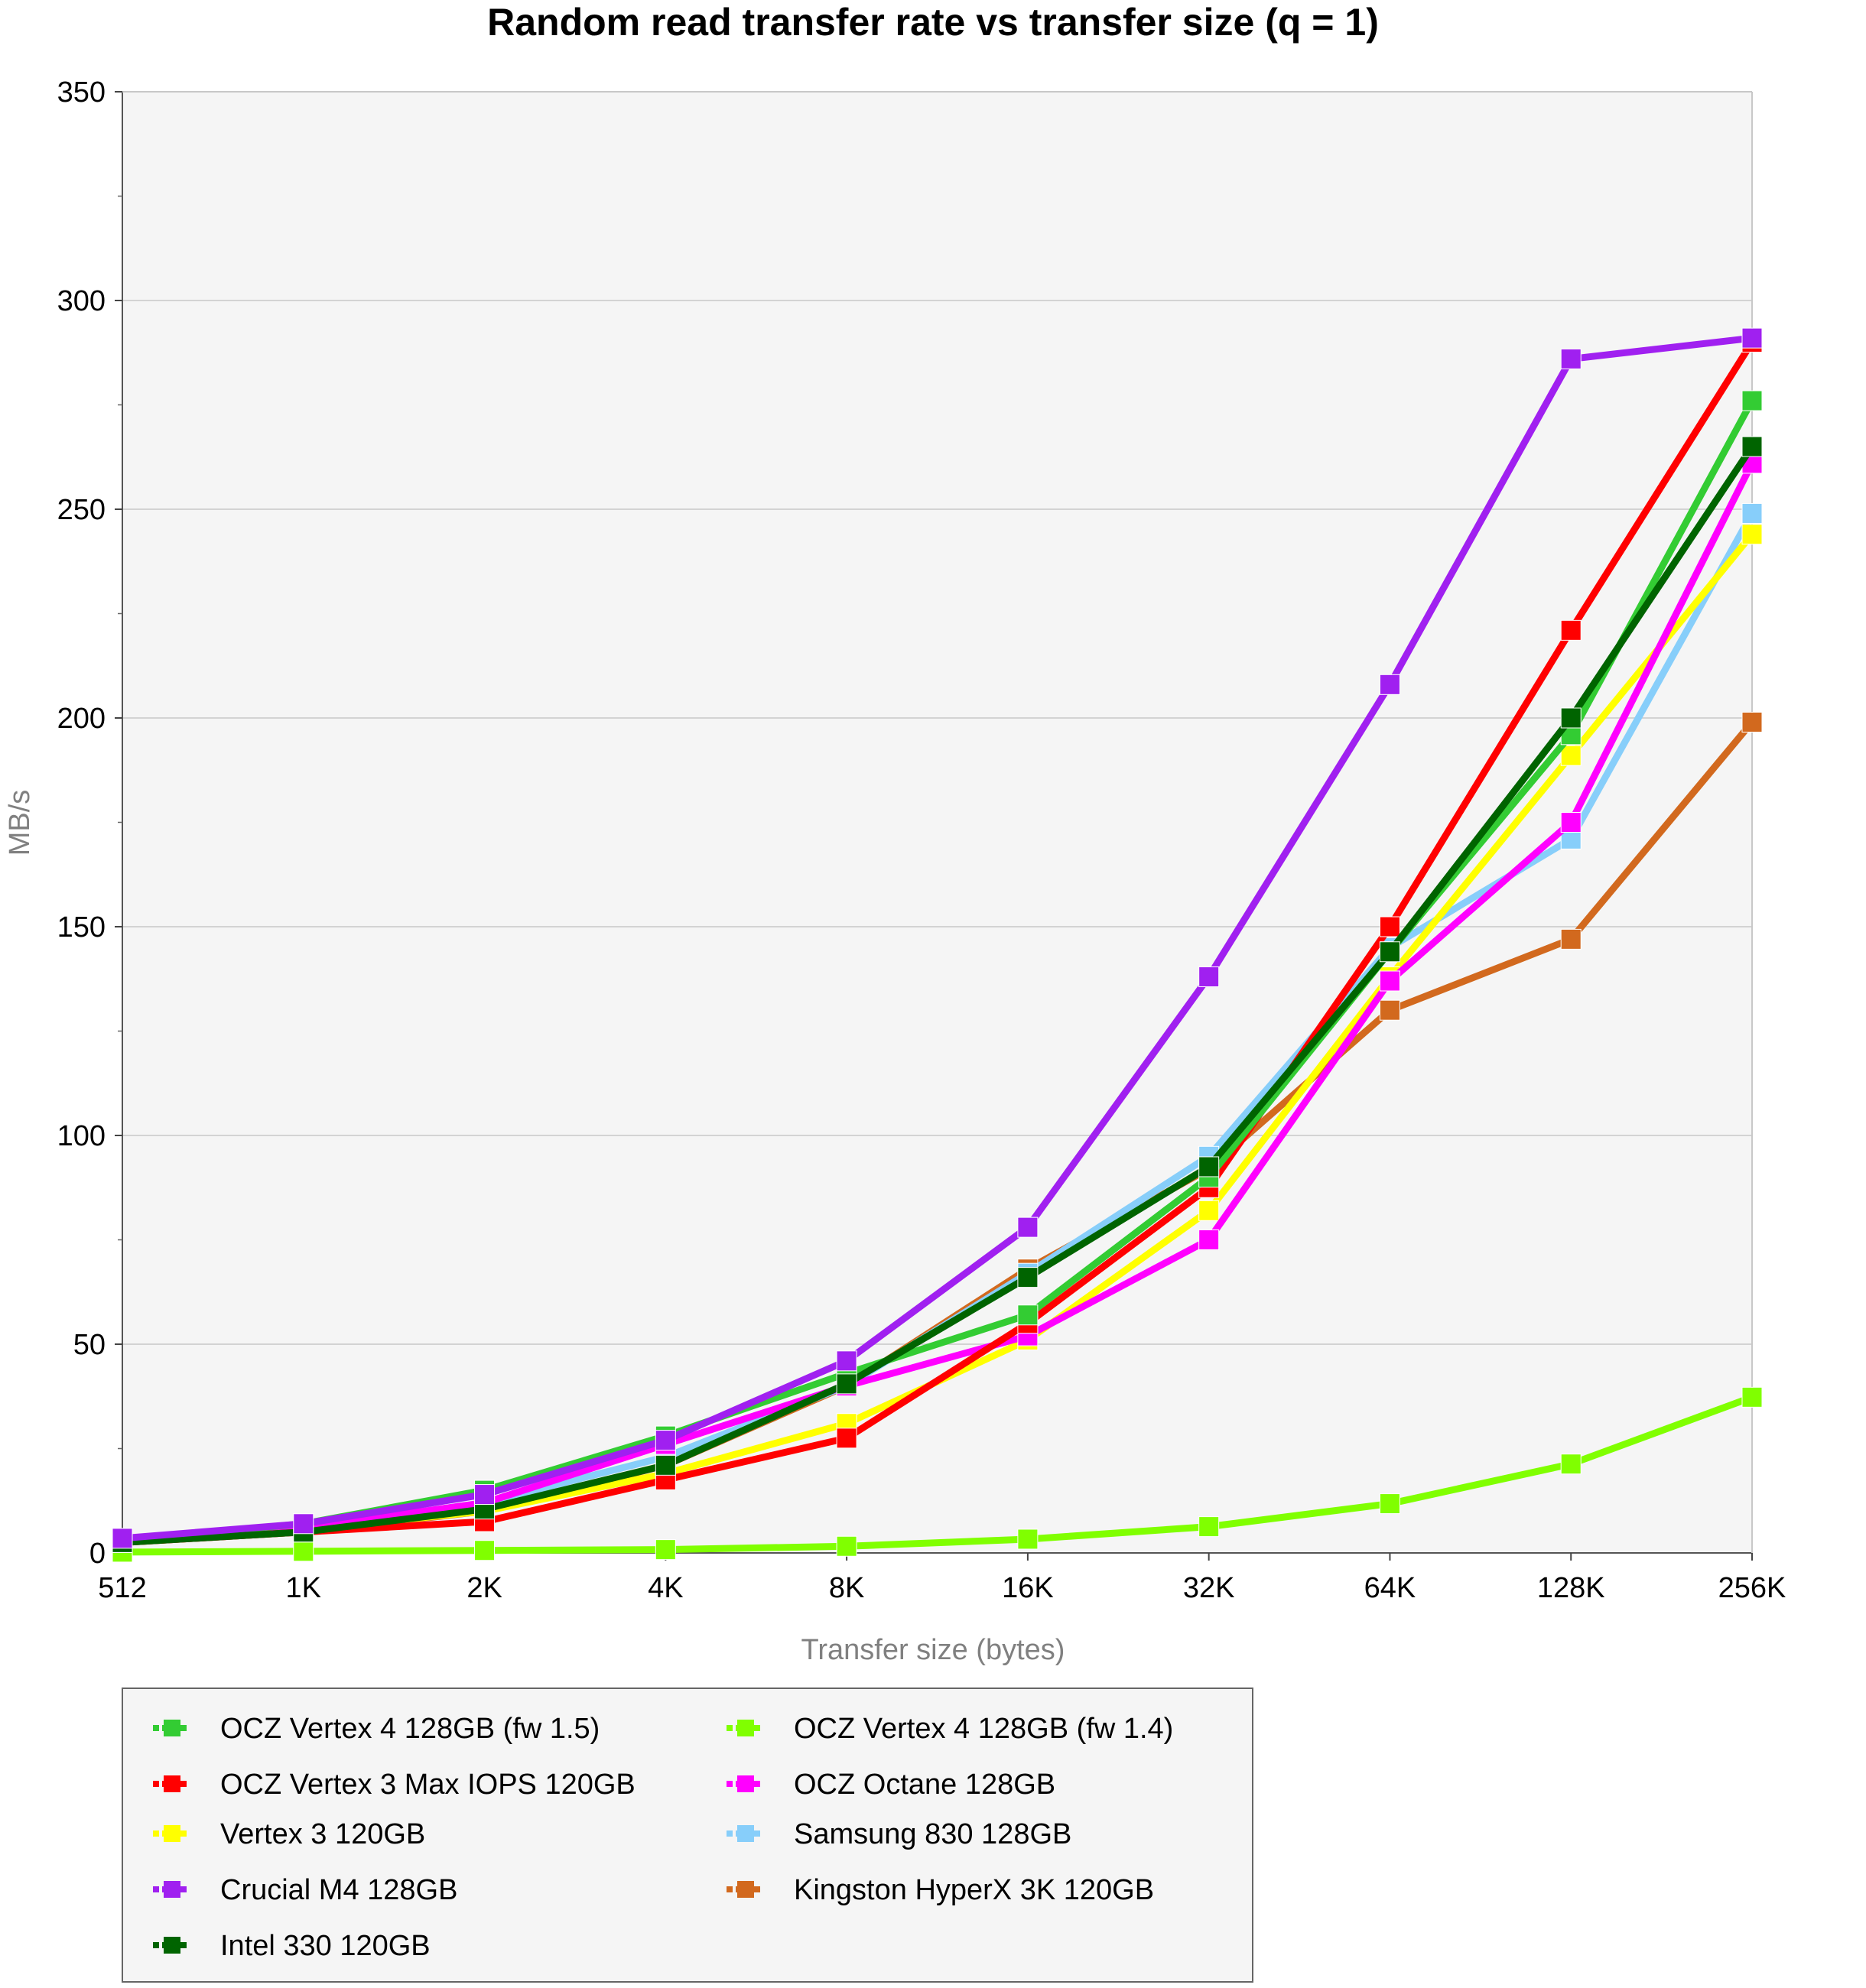 This screenshot has height=1988, width=1866. I want to click on legend-label: OCZ Vertex 3 Max IOPS 120GB, so click(428, 1785).